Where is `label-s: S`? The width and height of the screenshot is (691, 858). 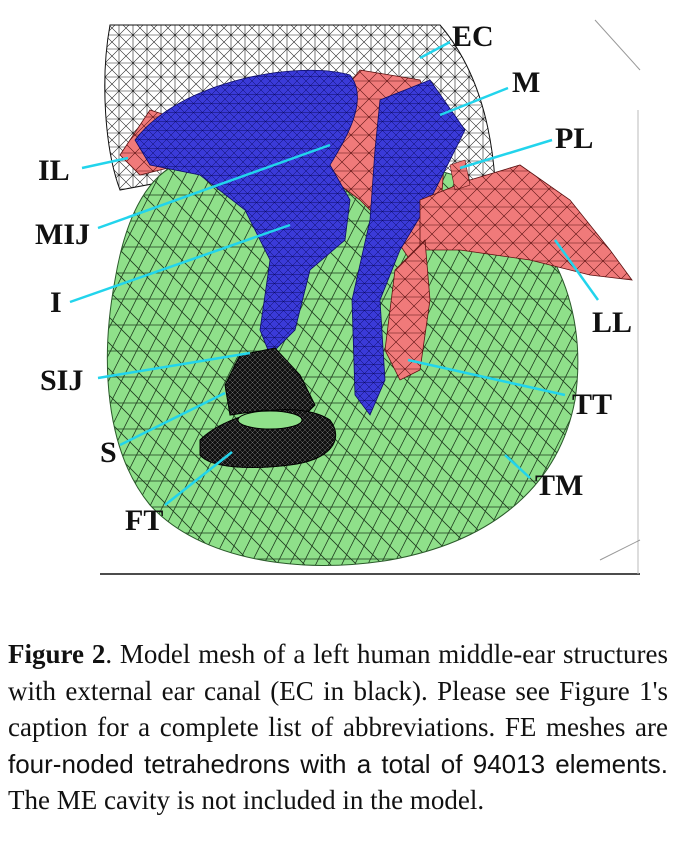 label-s: S is located at coordinates (108, 452).